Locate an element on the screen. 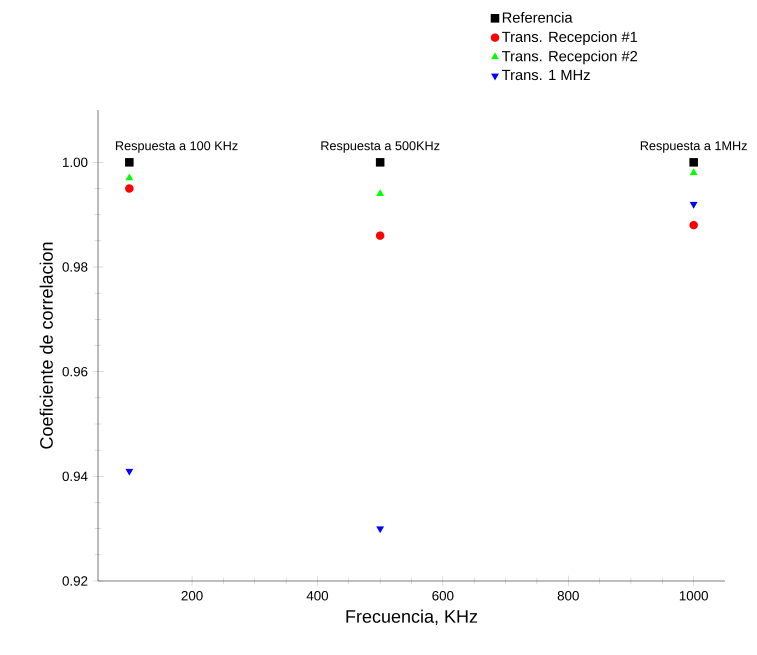 This screenshot has width=757, height=655. legend-label: Trans. Recepcion #2 is located at coordinates (570, 57).